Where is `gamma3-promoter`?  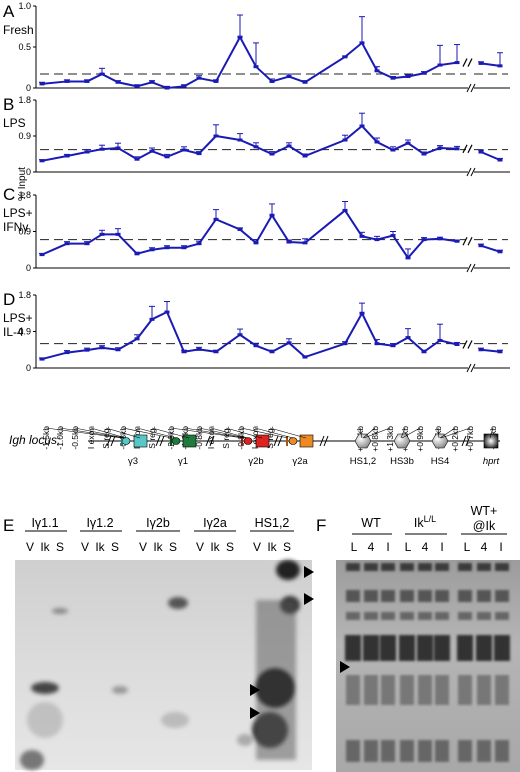
gamma3-promoter is located at coordinates (122, 441).